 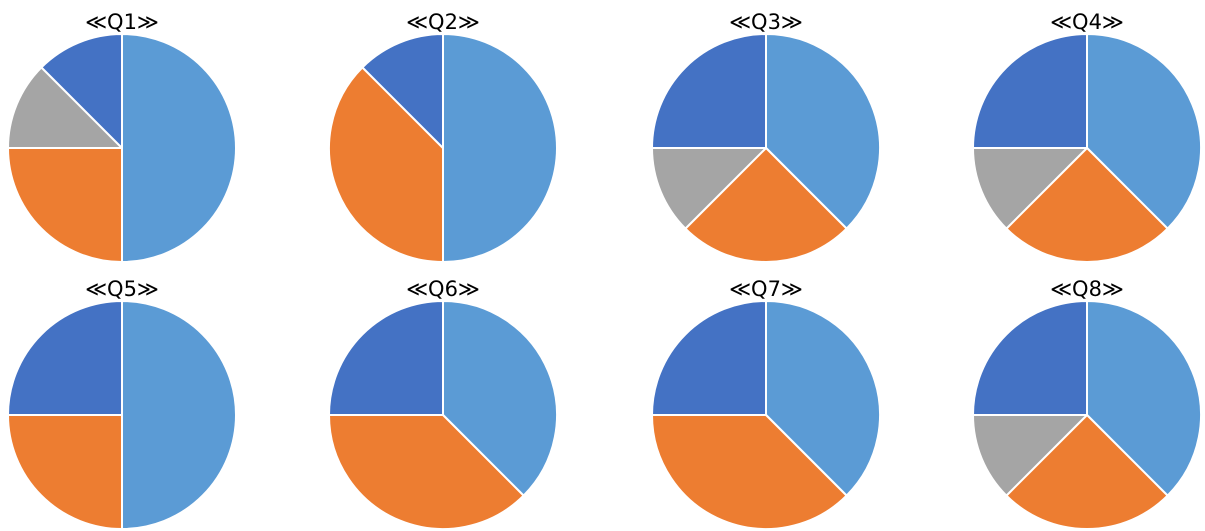 I want to click on pie-title: ≪Q4≫, so click(x=1087, y=22).